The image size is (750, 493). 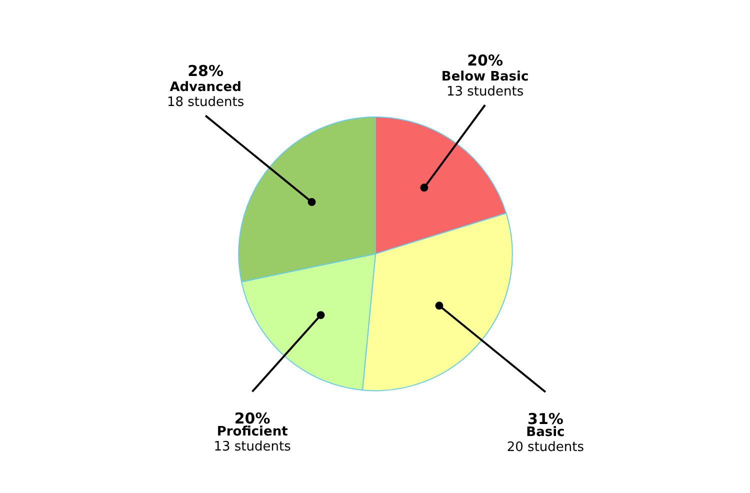 What do you see at coordinates (485, 60) in the screenshot?
I see `data-label: 20%` at bounding box center [485, 60].